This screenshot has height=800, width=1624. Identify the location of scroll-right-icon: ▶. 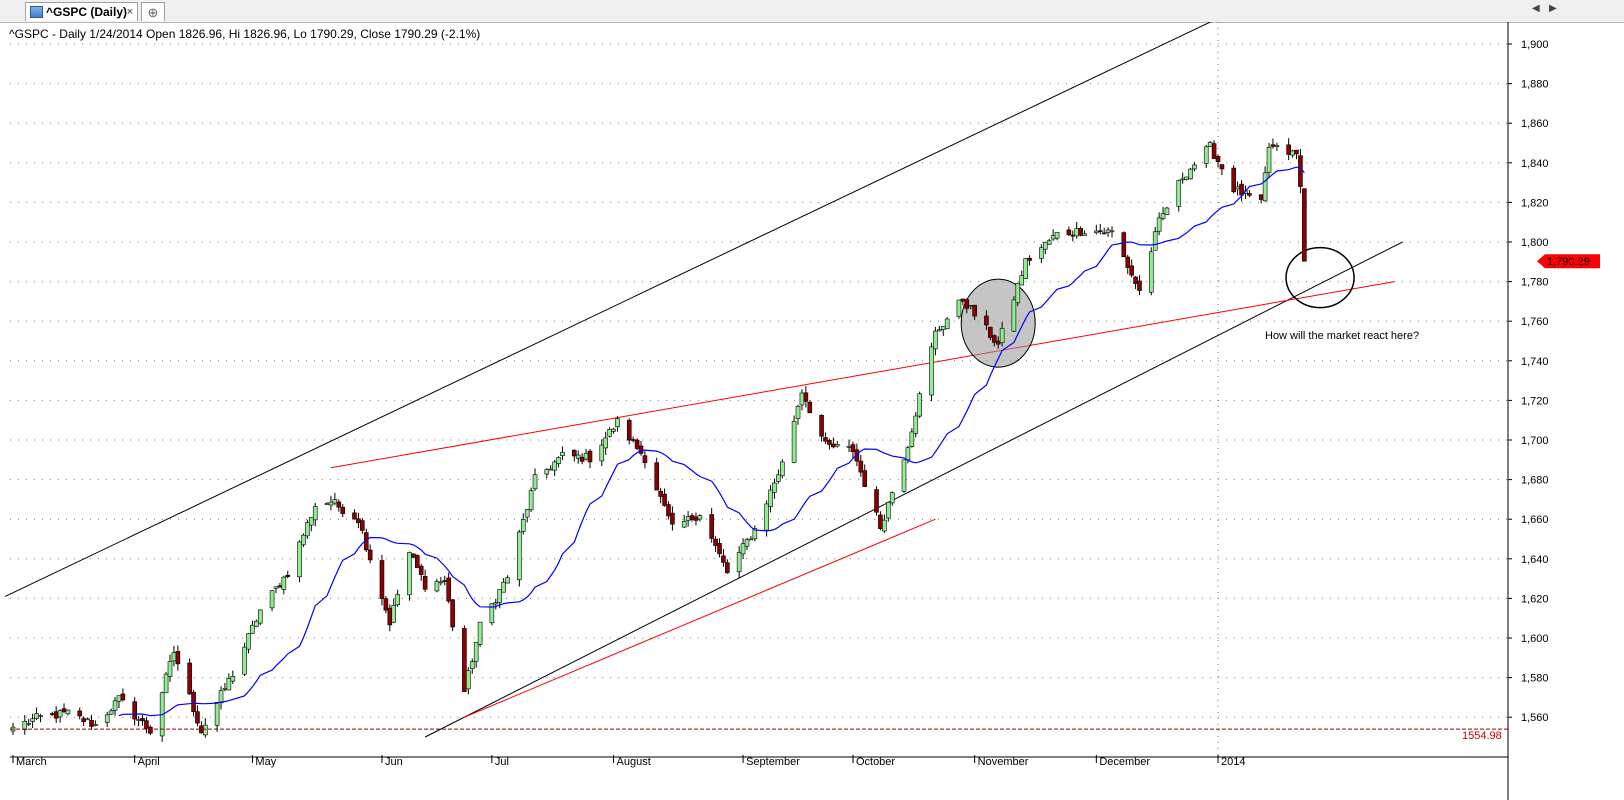
(1553, 8).